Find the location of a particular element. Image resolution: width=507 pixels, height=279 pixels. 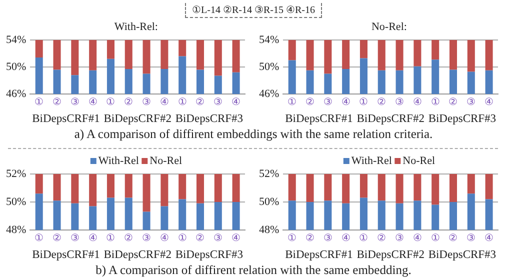

text: b) A comparison of diffirent relation with the same embedding. is located at coordinates (253, 270).